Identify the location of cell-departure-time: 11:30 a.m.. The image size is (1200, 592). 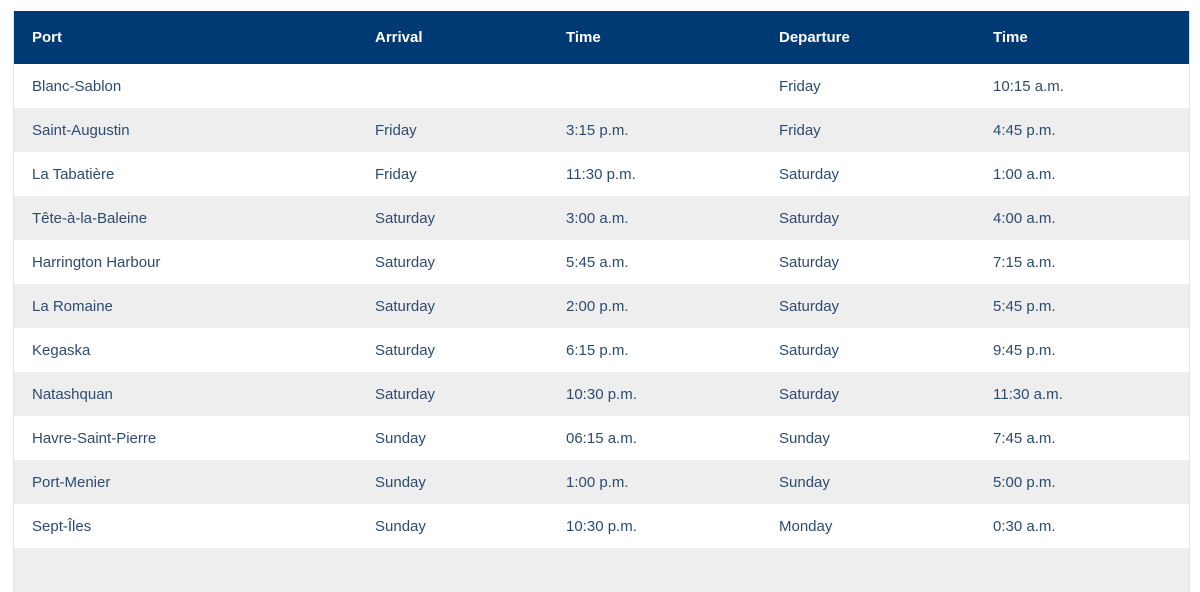
(1082, 394).